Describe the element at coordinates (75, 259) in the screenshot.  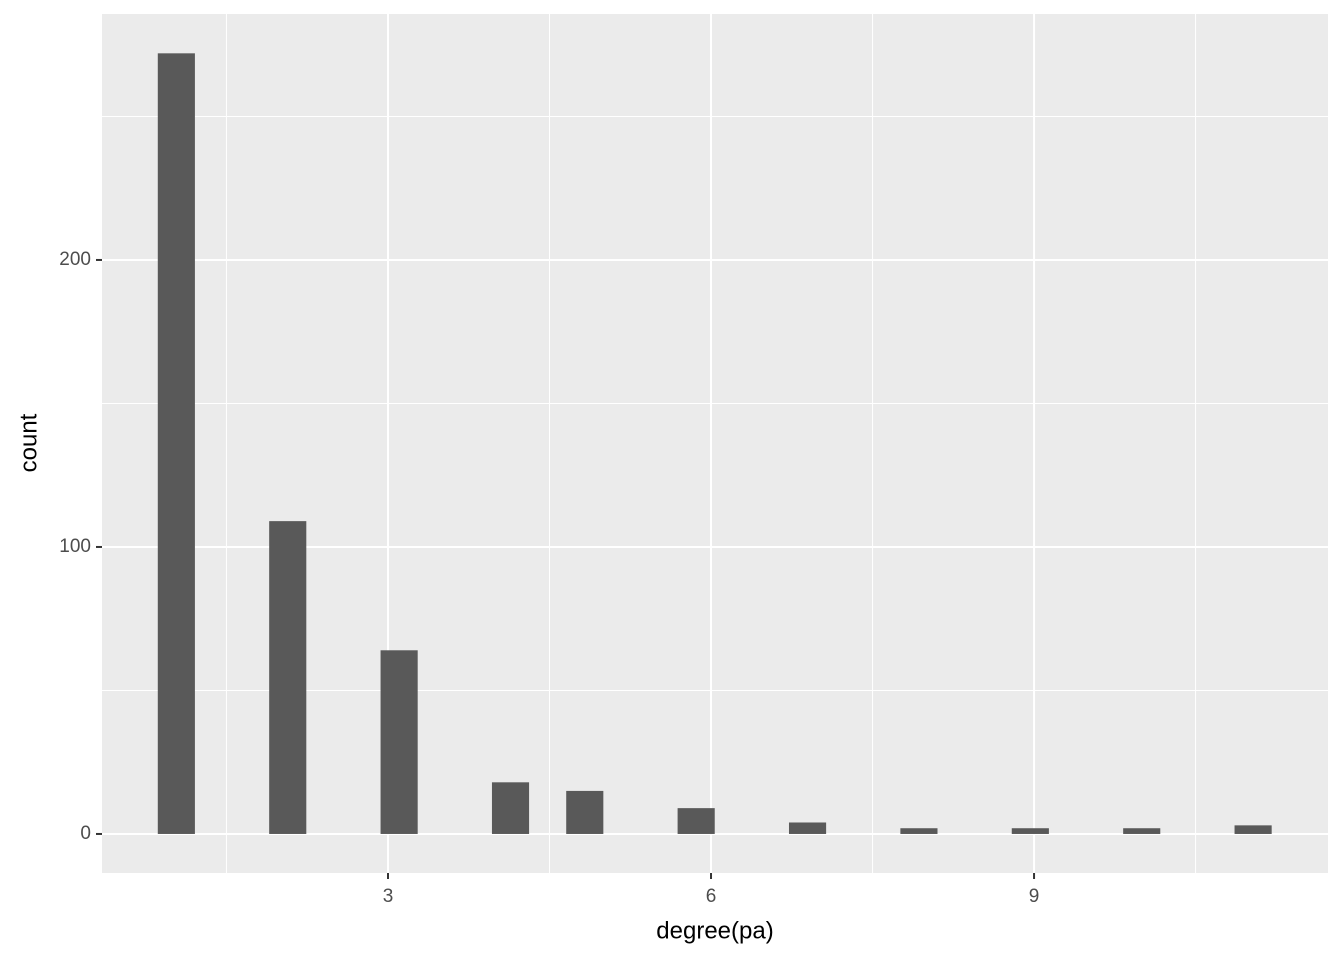
I see `y-tick-label: 200` at that location.